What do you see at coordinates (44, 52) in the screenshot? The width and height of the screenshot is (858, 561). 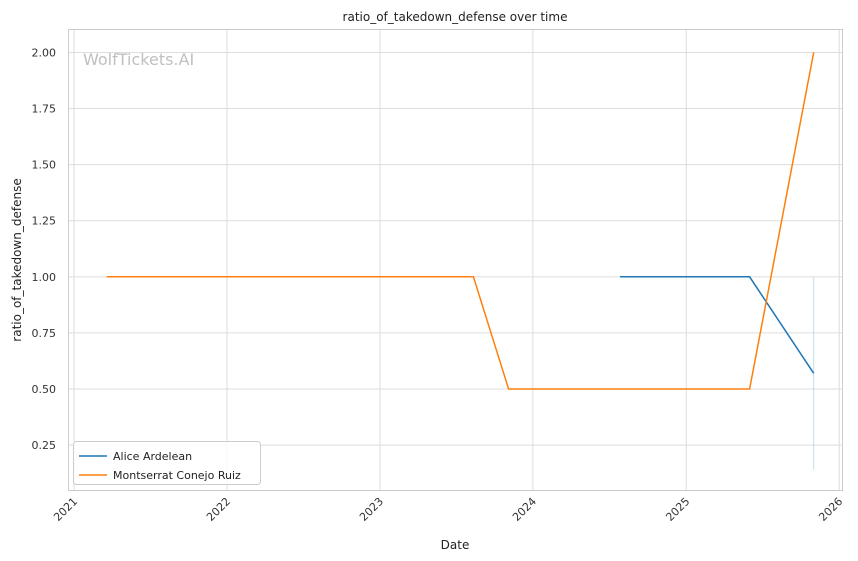 I see `y-tick-label: 2.00` at bounding box center [44, 52].